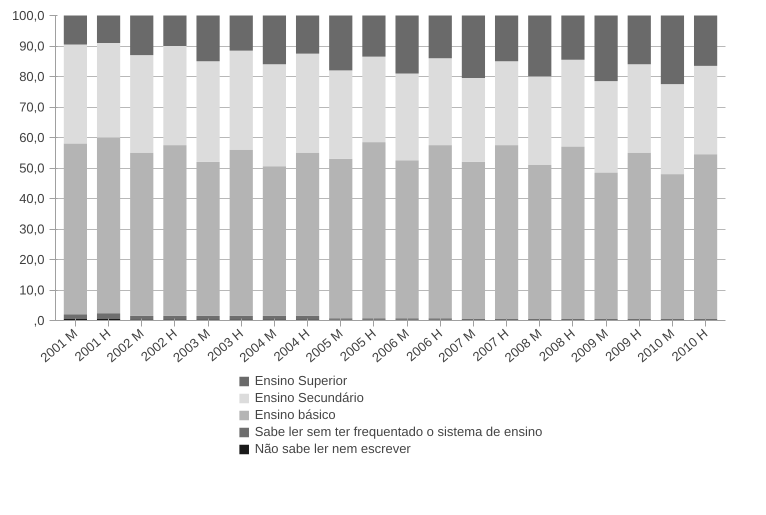 This screenshot has width=766, height=515. I want to click on y-tick-label: 20,0, so click(32, 259).